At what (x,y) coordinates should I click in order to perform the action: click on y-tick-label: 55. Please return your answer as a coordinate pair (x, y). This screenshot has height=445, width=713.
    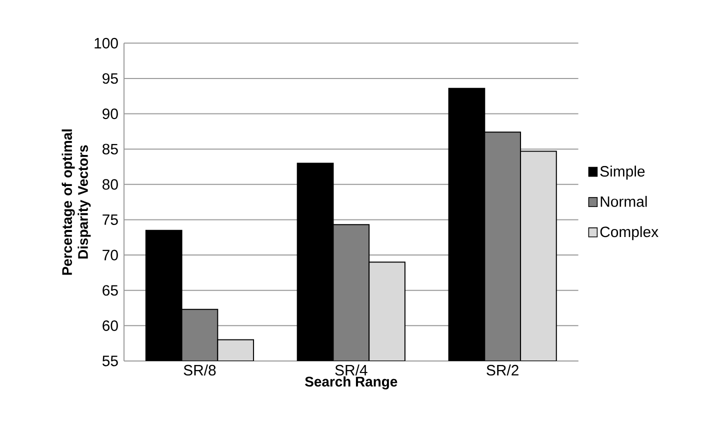
    Looking at the image, I should click on (110, 361).